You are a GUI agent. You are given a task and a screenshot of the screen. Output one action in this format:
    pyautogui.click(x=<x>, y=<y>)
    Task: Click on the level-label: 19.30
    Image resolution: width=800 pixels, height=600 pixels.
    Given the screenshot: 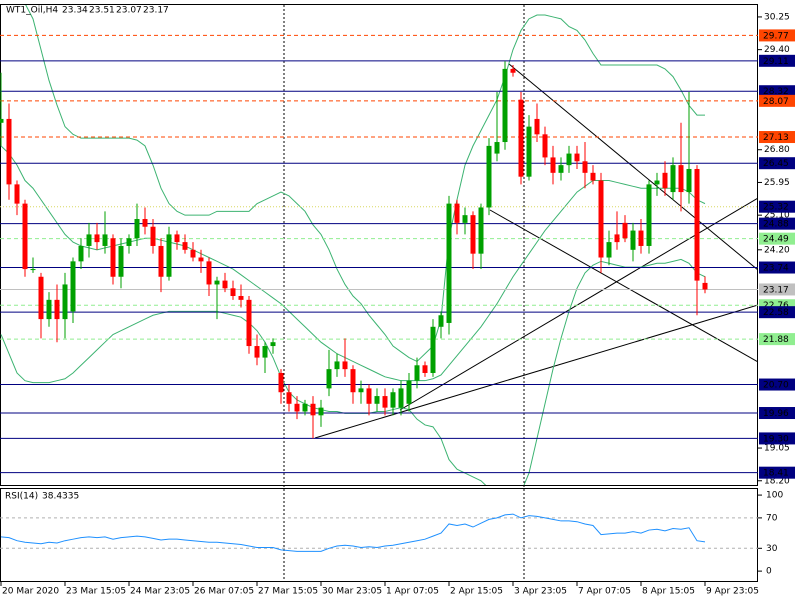 What is the action you would take?
    pyautogui.click(x=776, y=439)
    